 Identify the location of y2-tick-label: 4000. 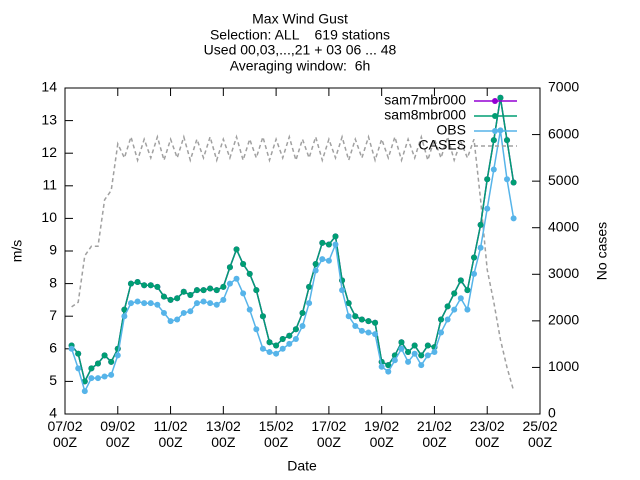
(563, 226).